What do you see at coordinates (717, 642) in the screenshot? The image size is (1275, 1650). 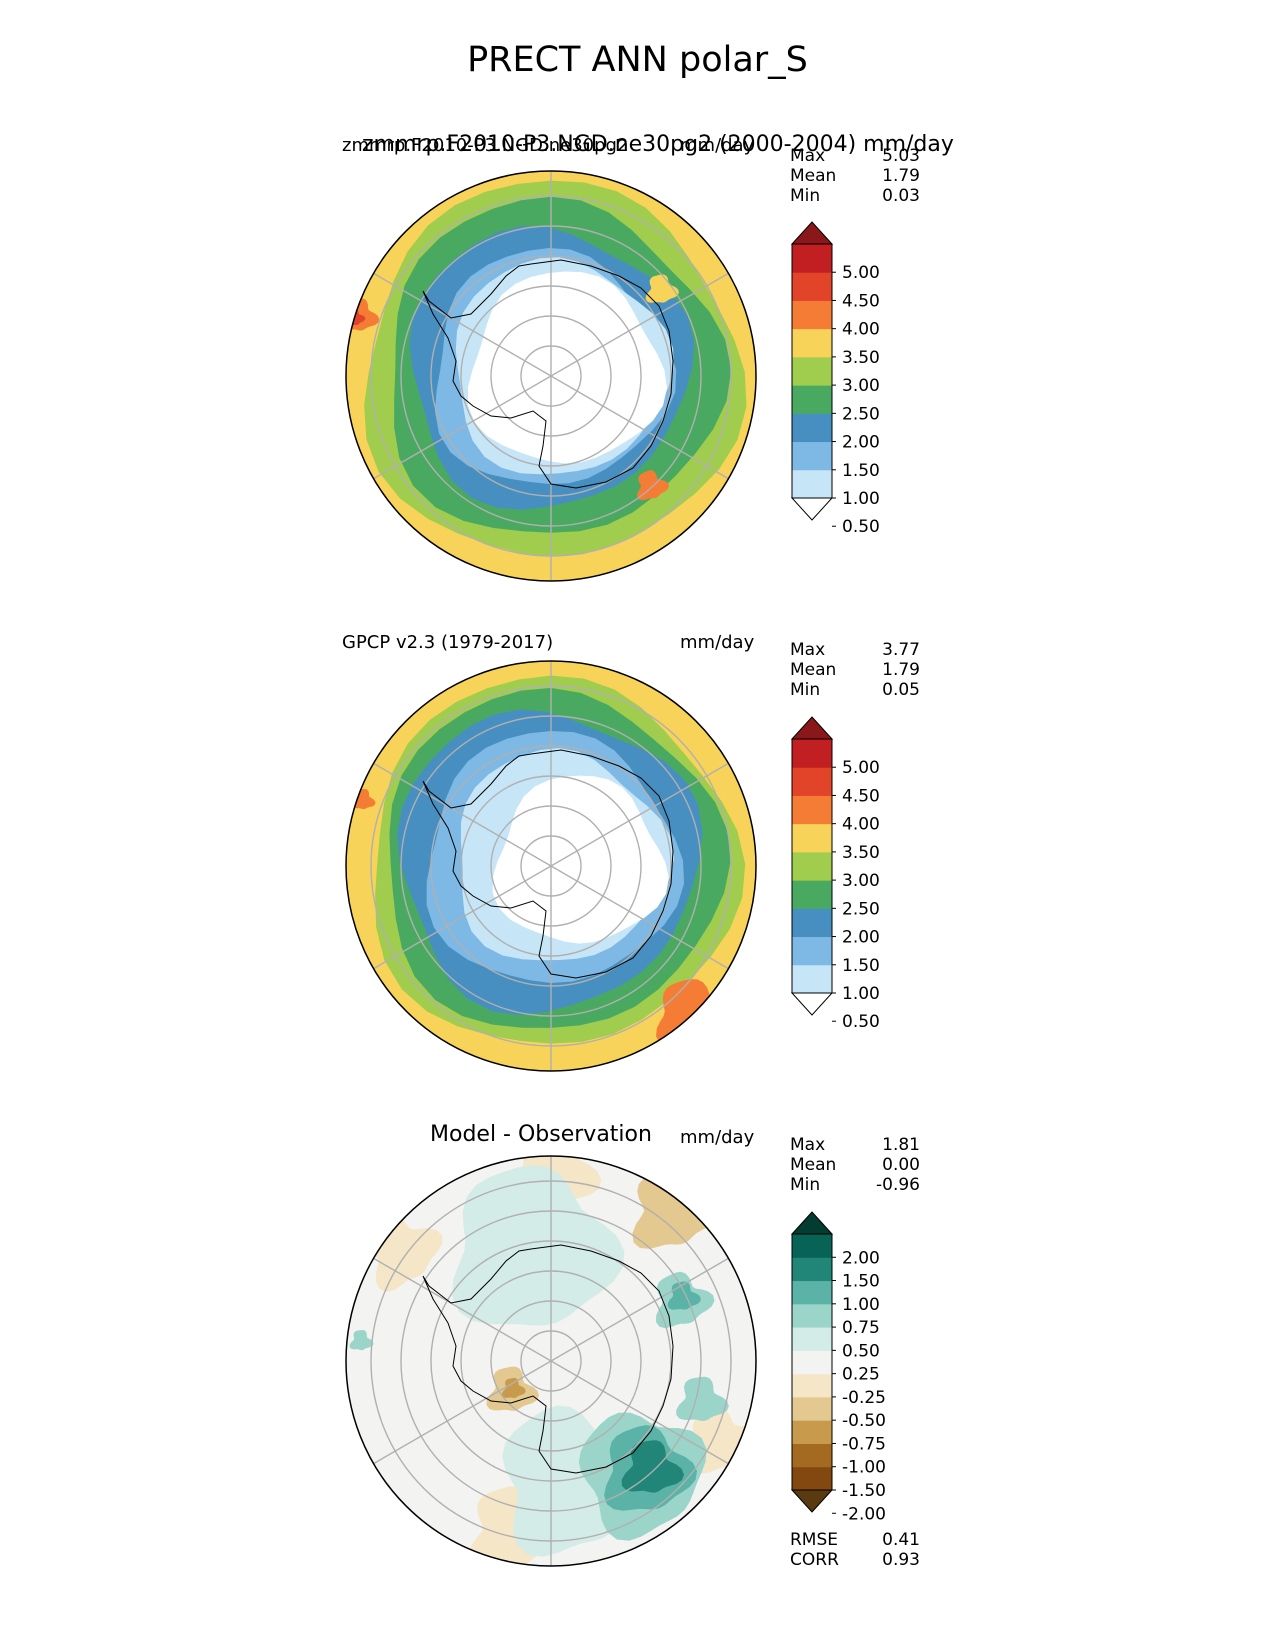 I see `panel2-units-label: mm/day` at bounding box center [717, 642].